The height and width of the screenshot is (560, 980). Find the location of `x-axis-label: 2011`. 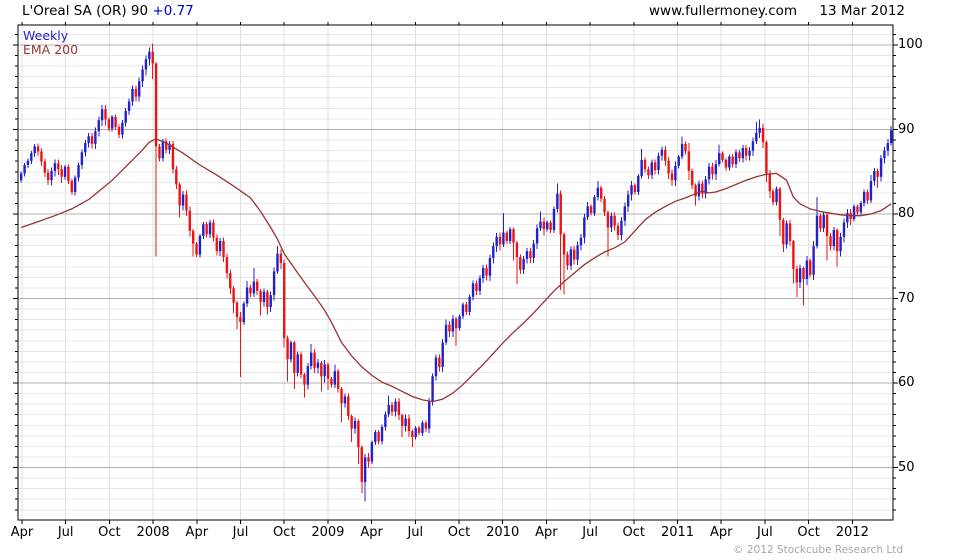

x-axis-label: 2011 is located at coordinates (677, 532).